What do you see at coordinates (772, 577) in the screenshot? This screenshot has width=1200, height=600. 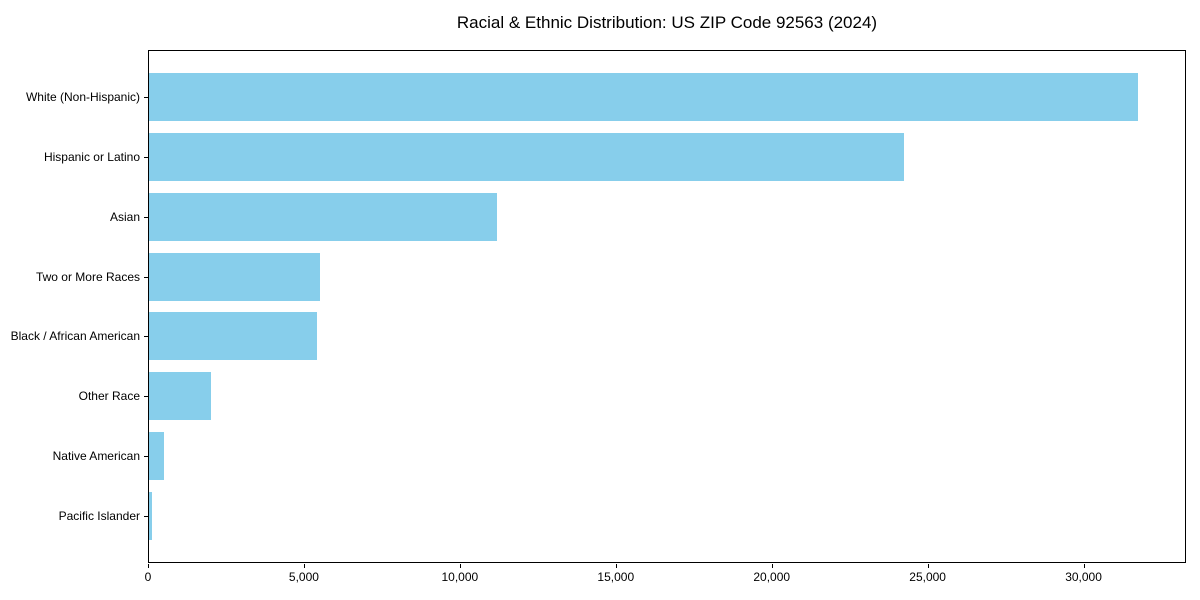 I see `x-tick-label-20000: 20,000` at bounding box center [772, 577].